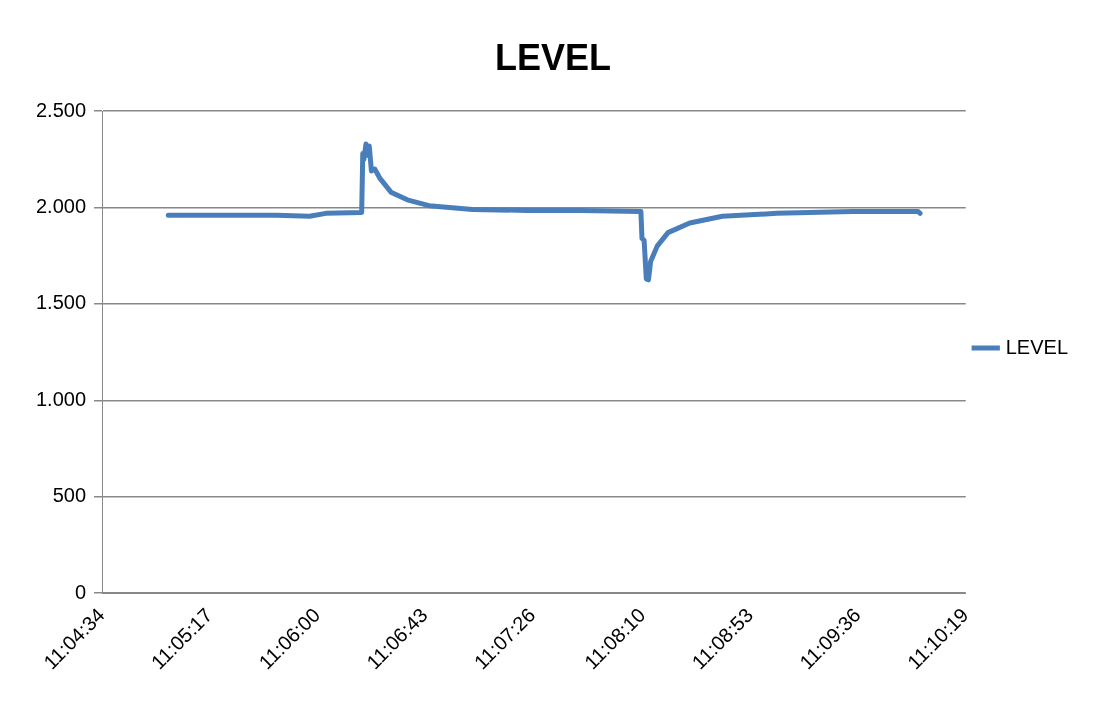 The height and width of the screenshot is (705, 1104). What do you see at coordinates (80, 591) in the screenshot?
I see `y-tick-label: 0` at bounding box center [80, 591].